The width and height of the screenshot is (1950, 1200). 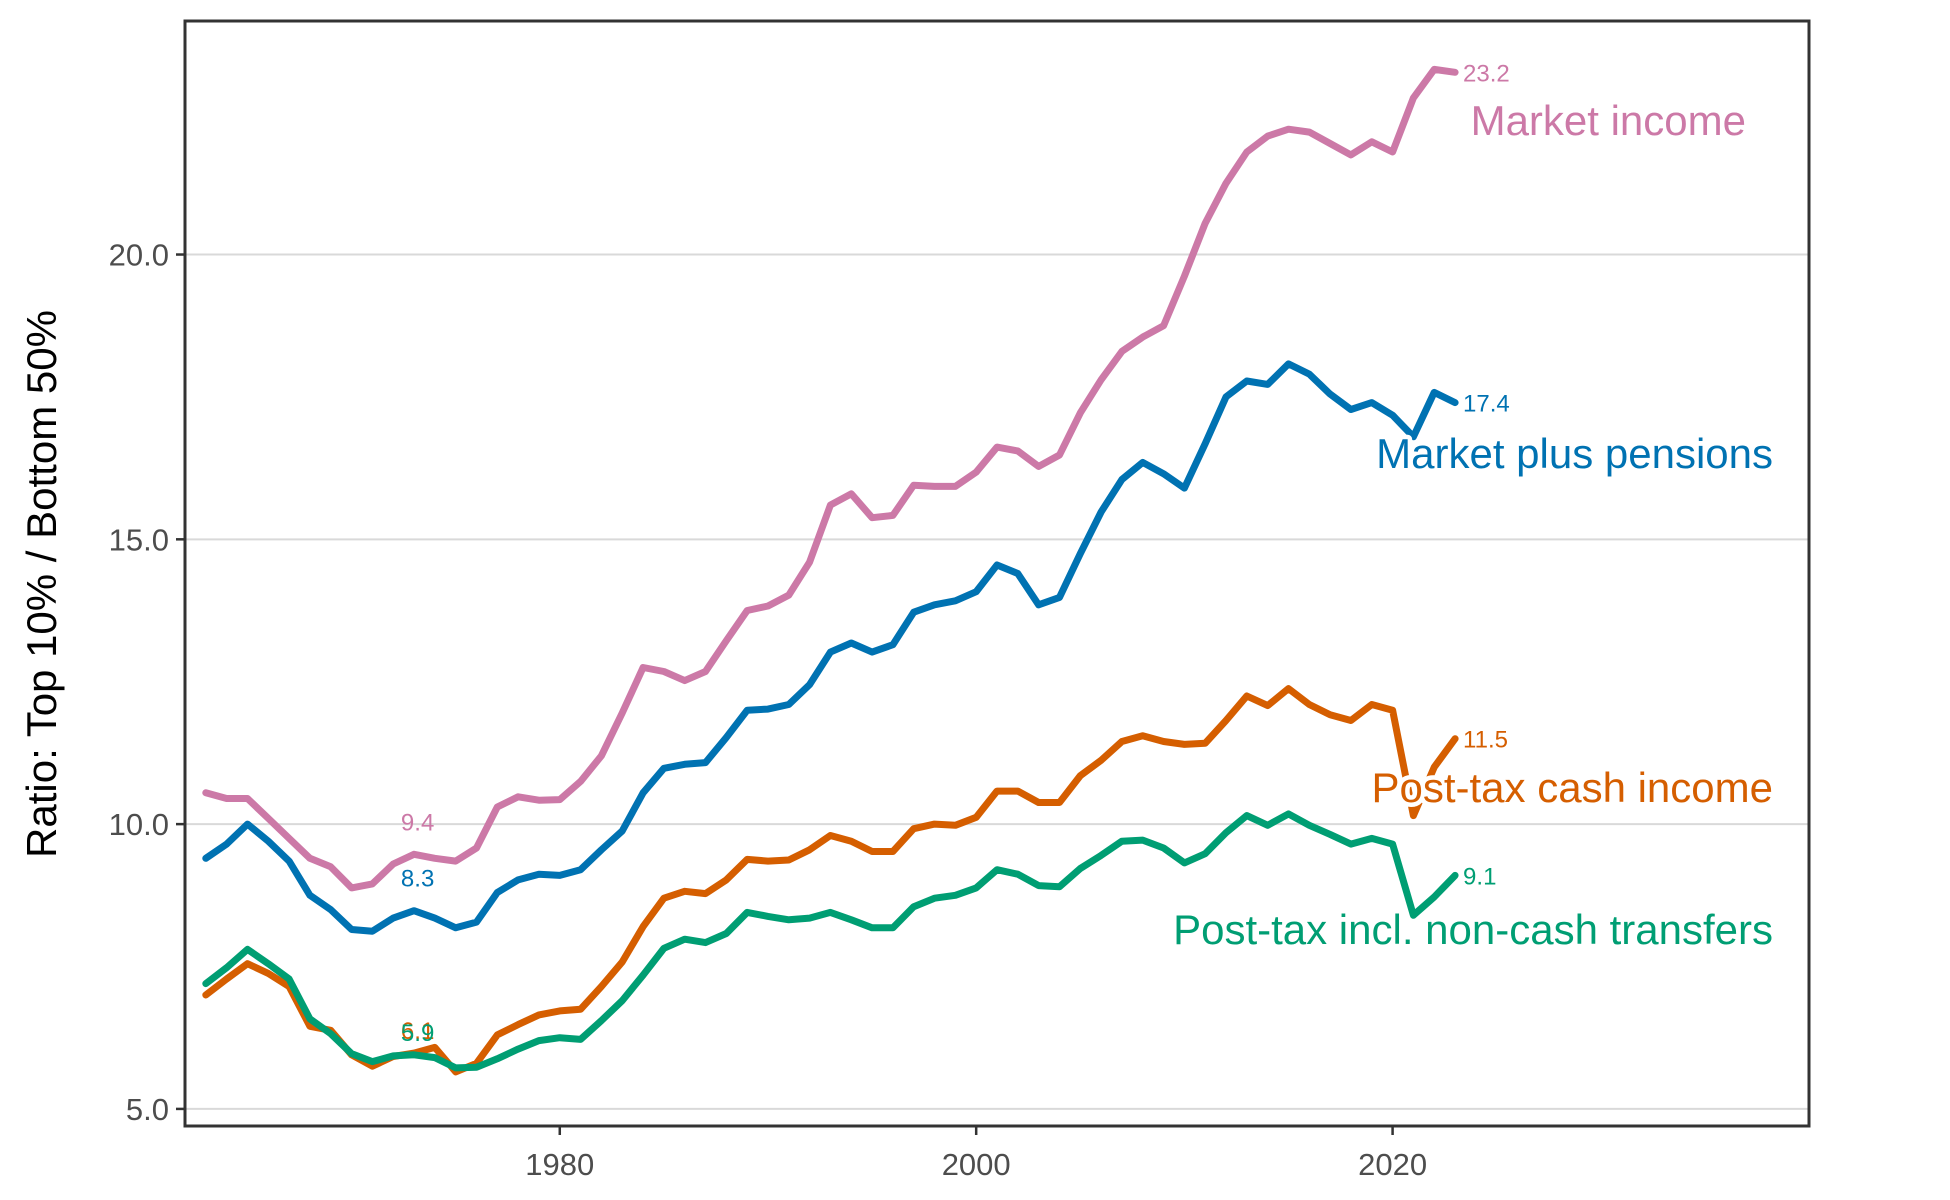 I want to click on series-name-label: Post-tax incl. non-cash transfers, so click(x=1473, y=929).